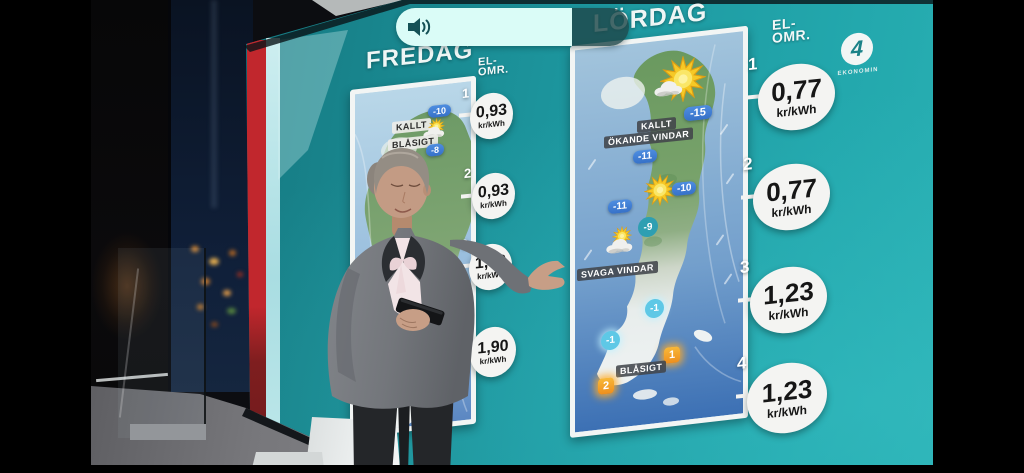 The width and height of the screenshot is (1024, 473). What do you see at coordinates (742, 363) in the screenshot?
I see `price-area-number: 4` at bounding box center [742, 363].